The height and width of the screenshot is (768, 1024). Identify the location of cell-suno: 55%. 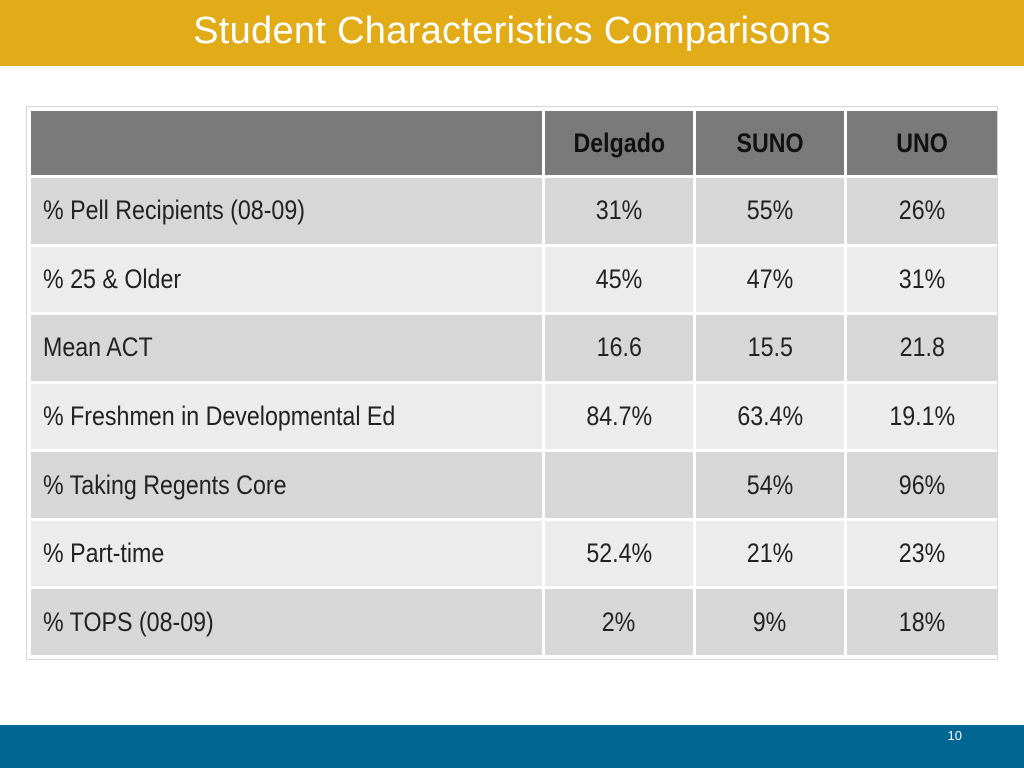
(770, 211).